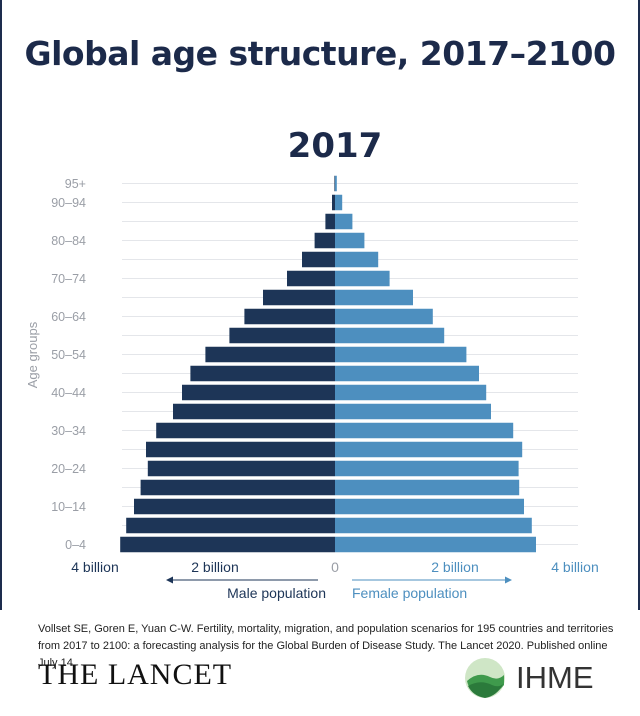 The image size is (640, 716). I want to click on female-population-label: Female population, so click(409, 593).